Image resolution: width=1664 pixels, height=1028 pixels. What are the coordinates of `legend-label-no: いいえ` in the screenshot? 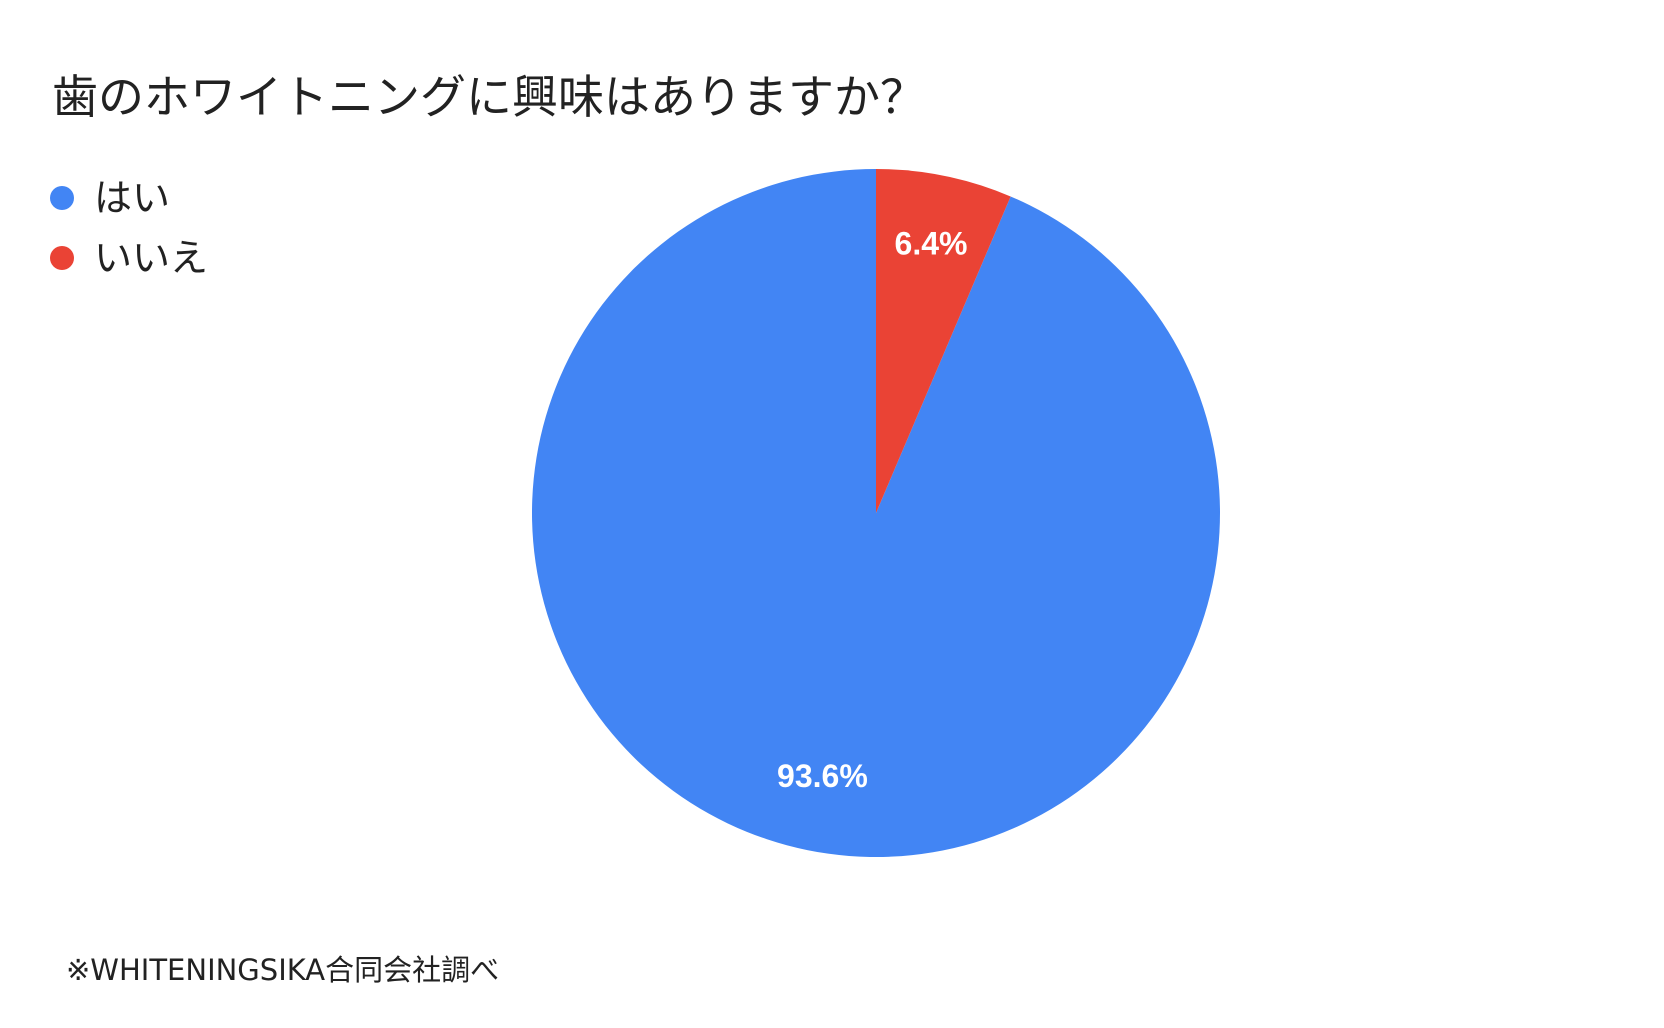 It's located at (151, 258).